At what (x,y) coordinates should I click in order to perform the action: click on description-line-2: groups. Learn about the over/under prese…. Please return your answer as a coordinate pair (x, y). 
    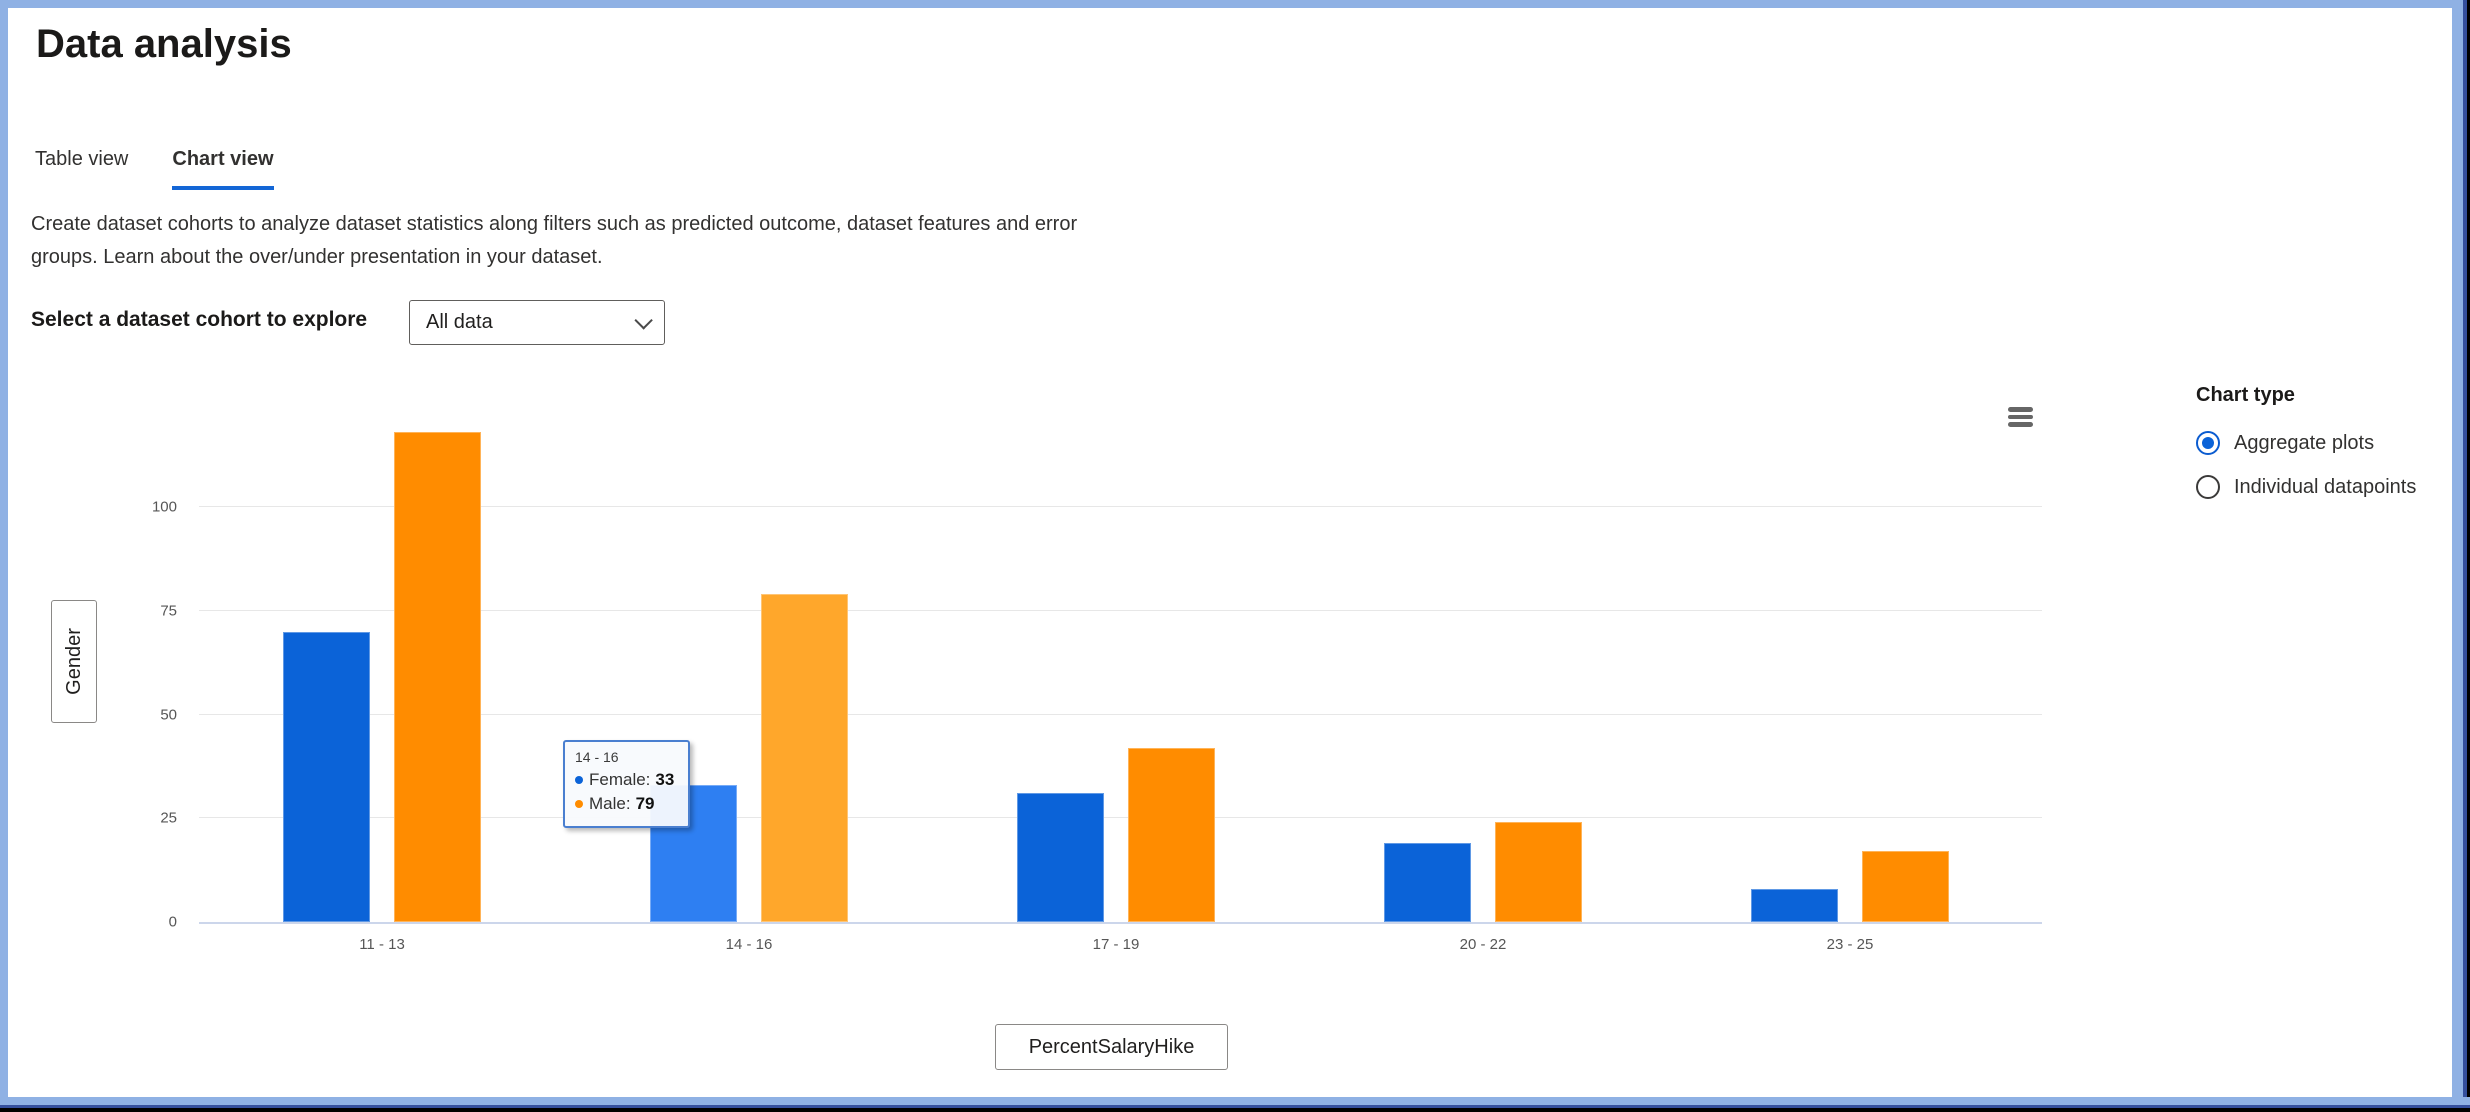
    Looking at the image, I should click on (317, 257).